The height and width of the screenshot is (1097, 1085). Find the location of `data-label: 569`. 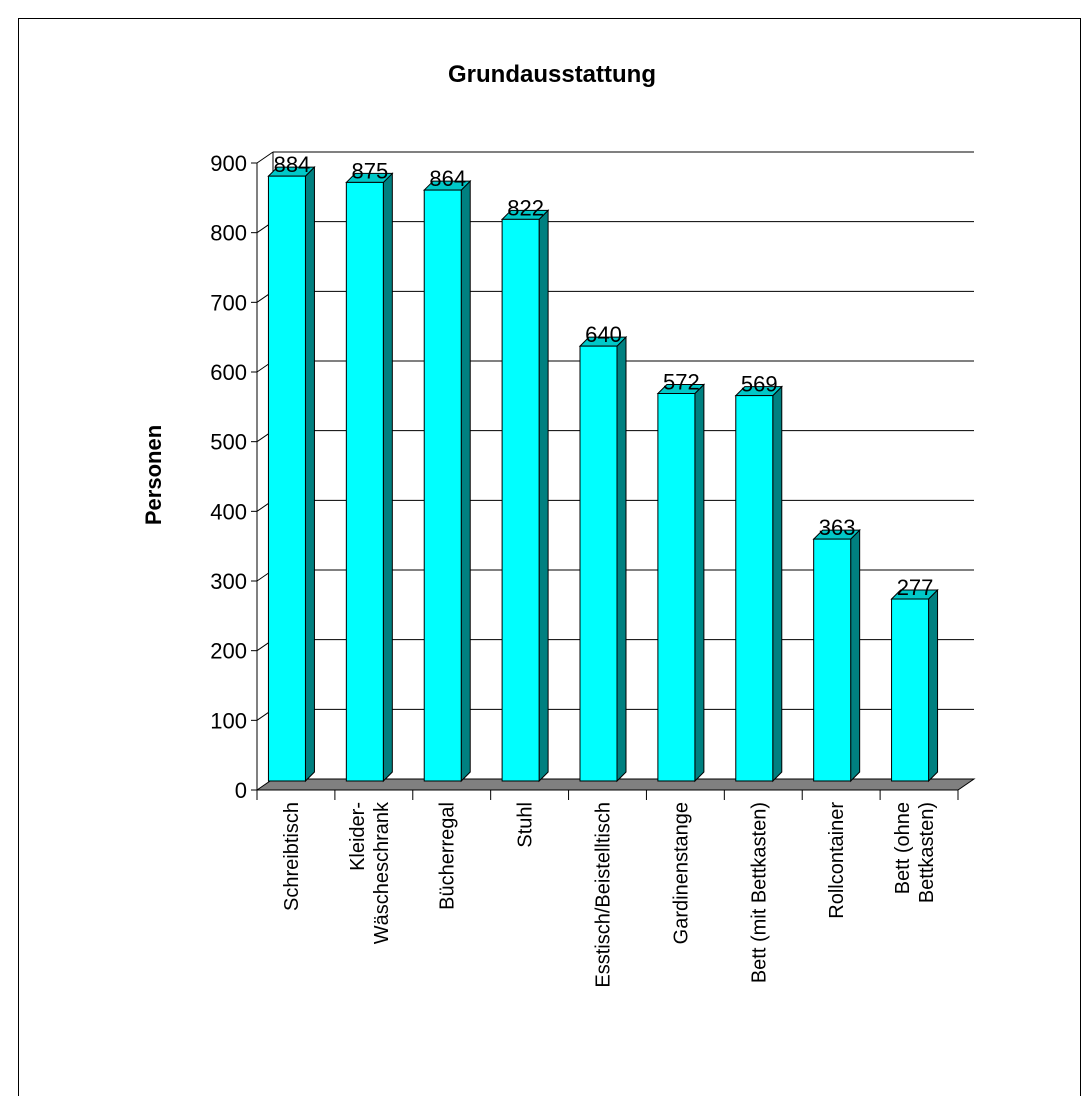

data-label: 569 is located at coordinates (759, 384).